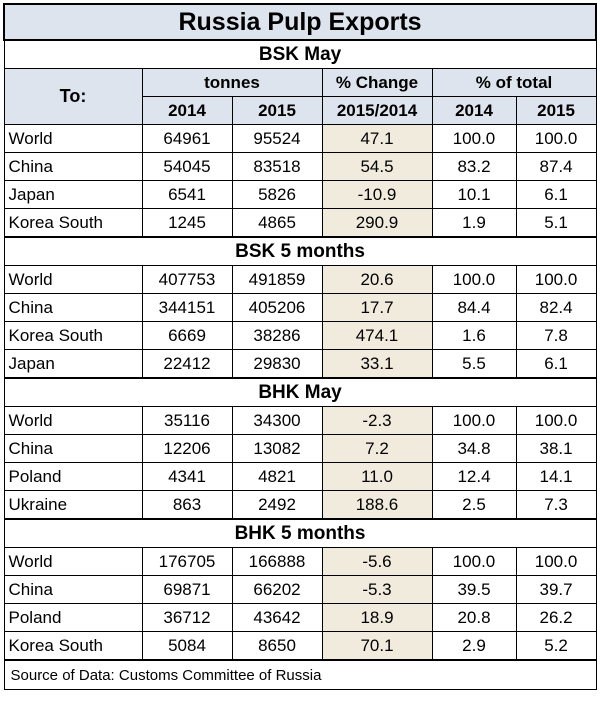 Image resolution: width=600 pixels, height=717 pixels. I want to click on table-row: China 344151 405206 17.7 84.4 82.4, so click(300, 307).